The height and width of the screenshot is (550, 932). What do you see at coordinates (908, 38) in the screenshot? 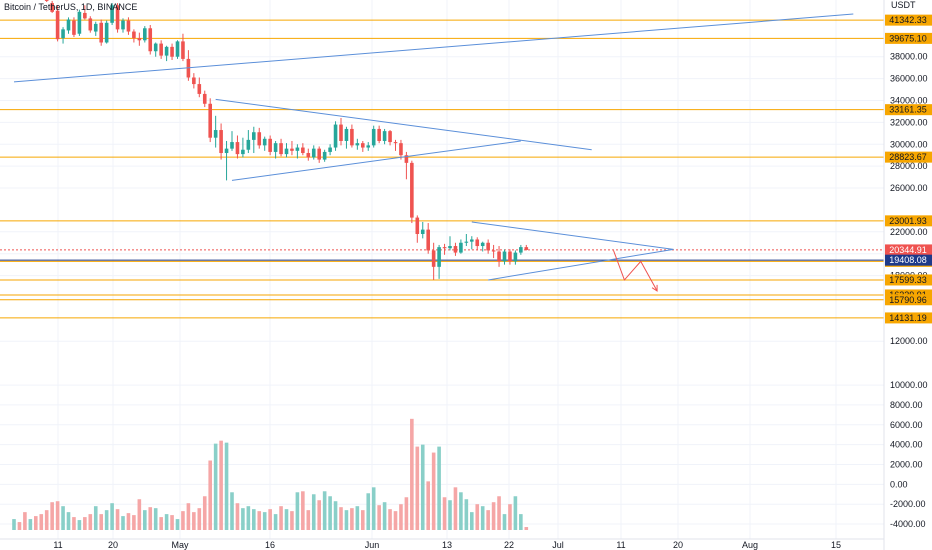
I see `level-badge-label: 39675.10` at bounding box center [908, 38].